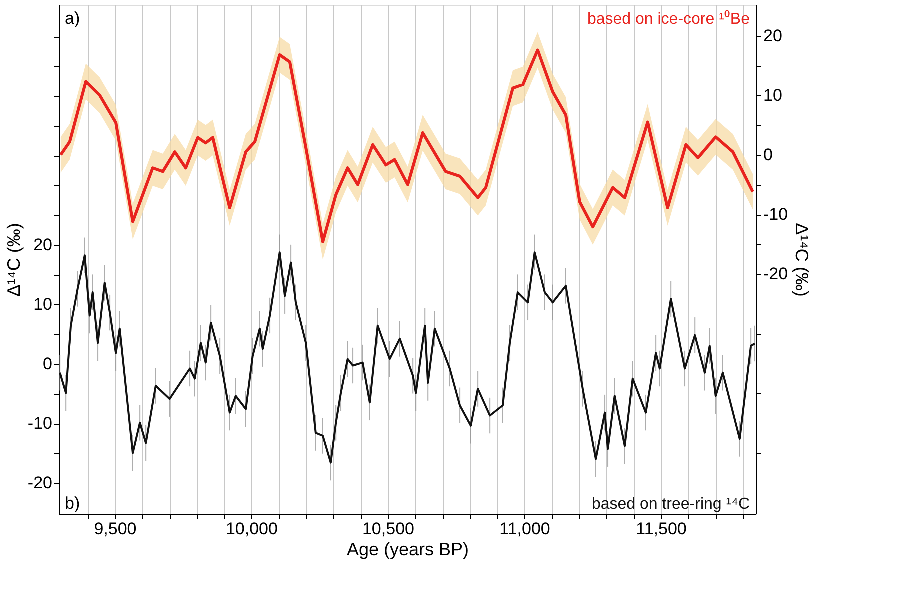  I want to click on y-tick-label: 20, so click(43, 244).